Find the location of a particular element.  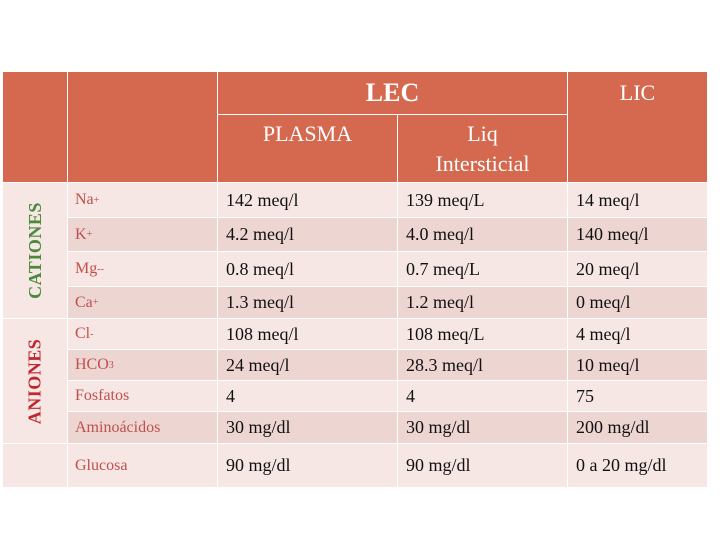

text: 200 mg/dl is located at coordinates (613, 427).